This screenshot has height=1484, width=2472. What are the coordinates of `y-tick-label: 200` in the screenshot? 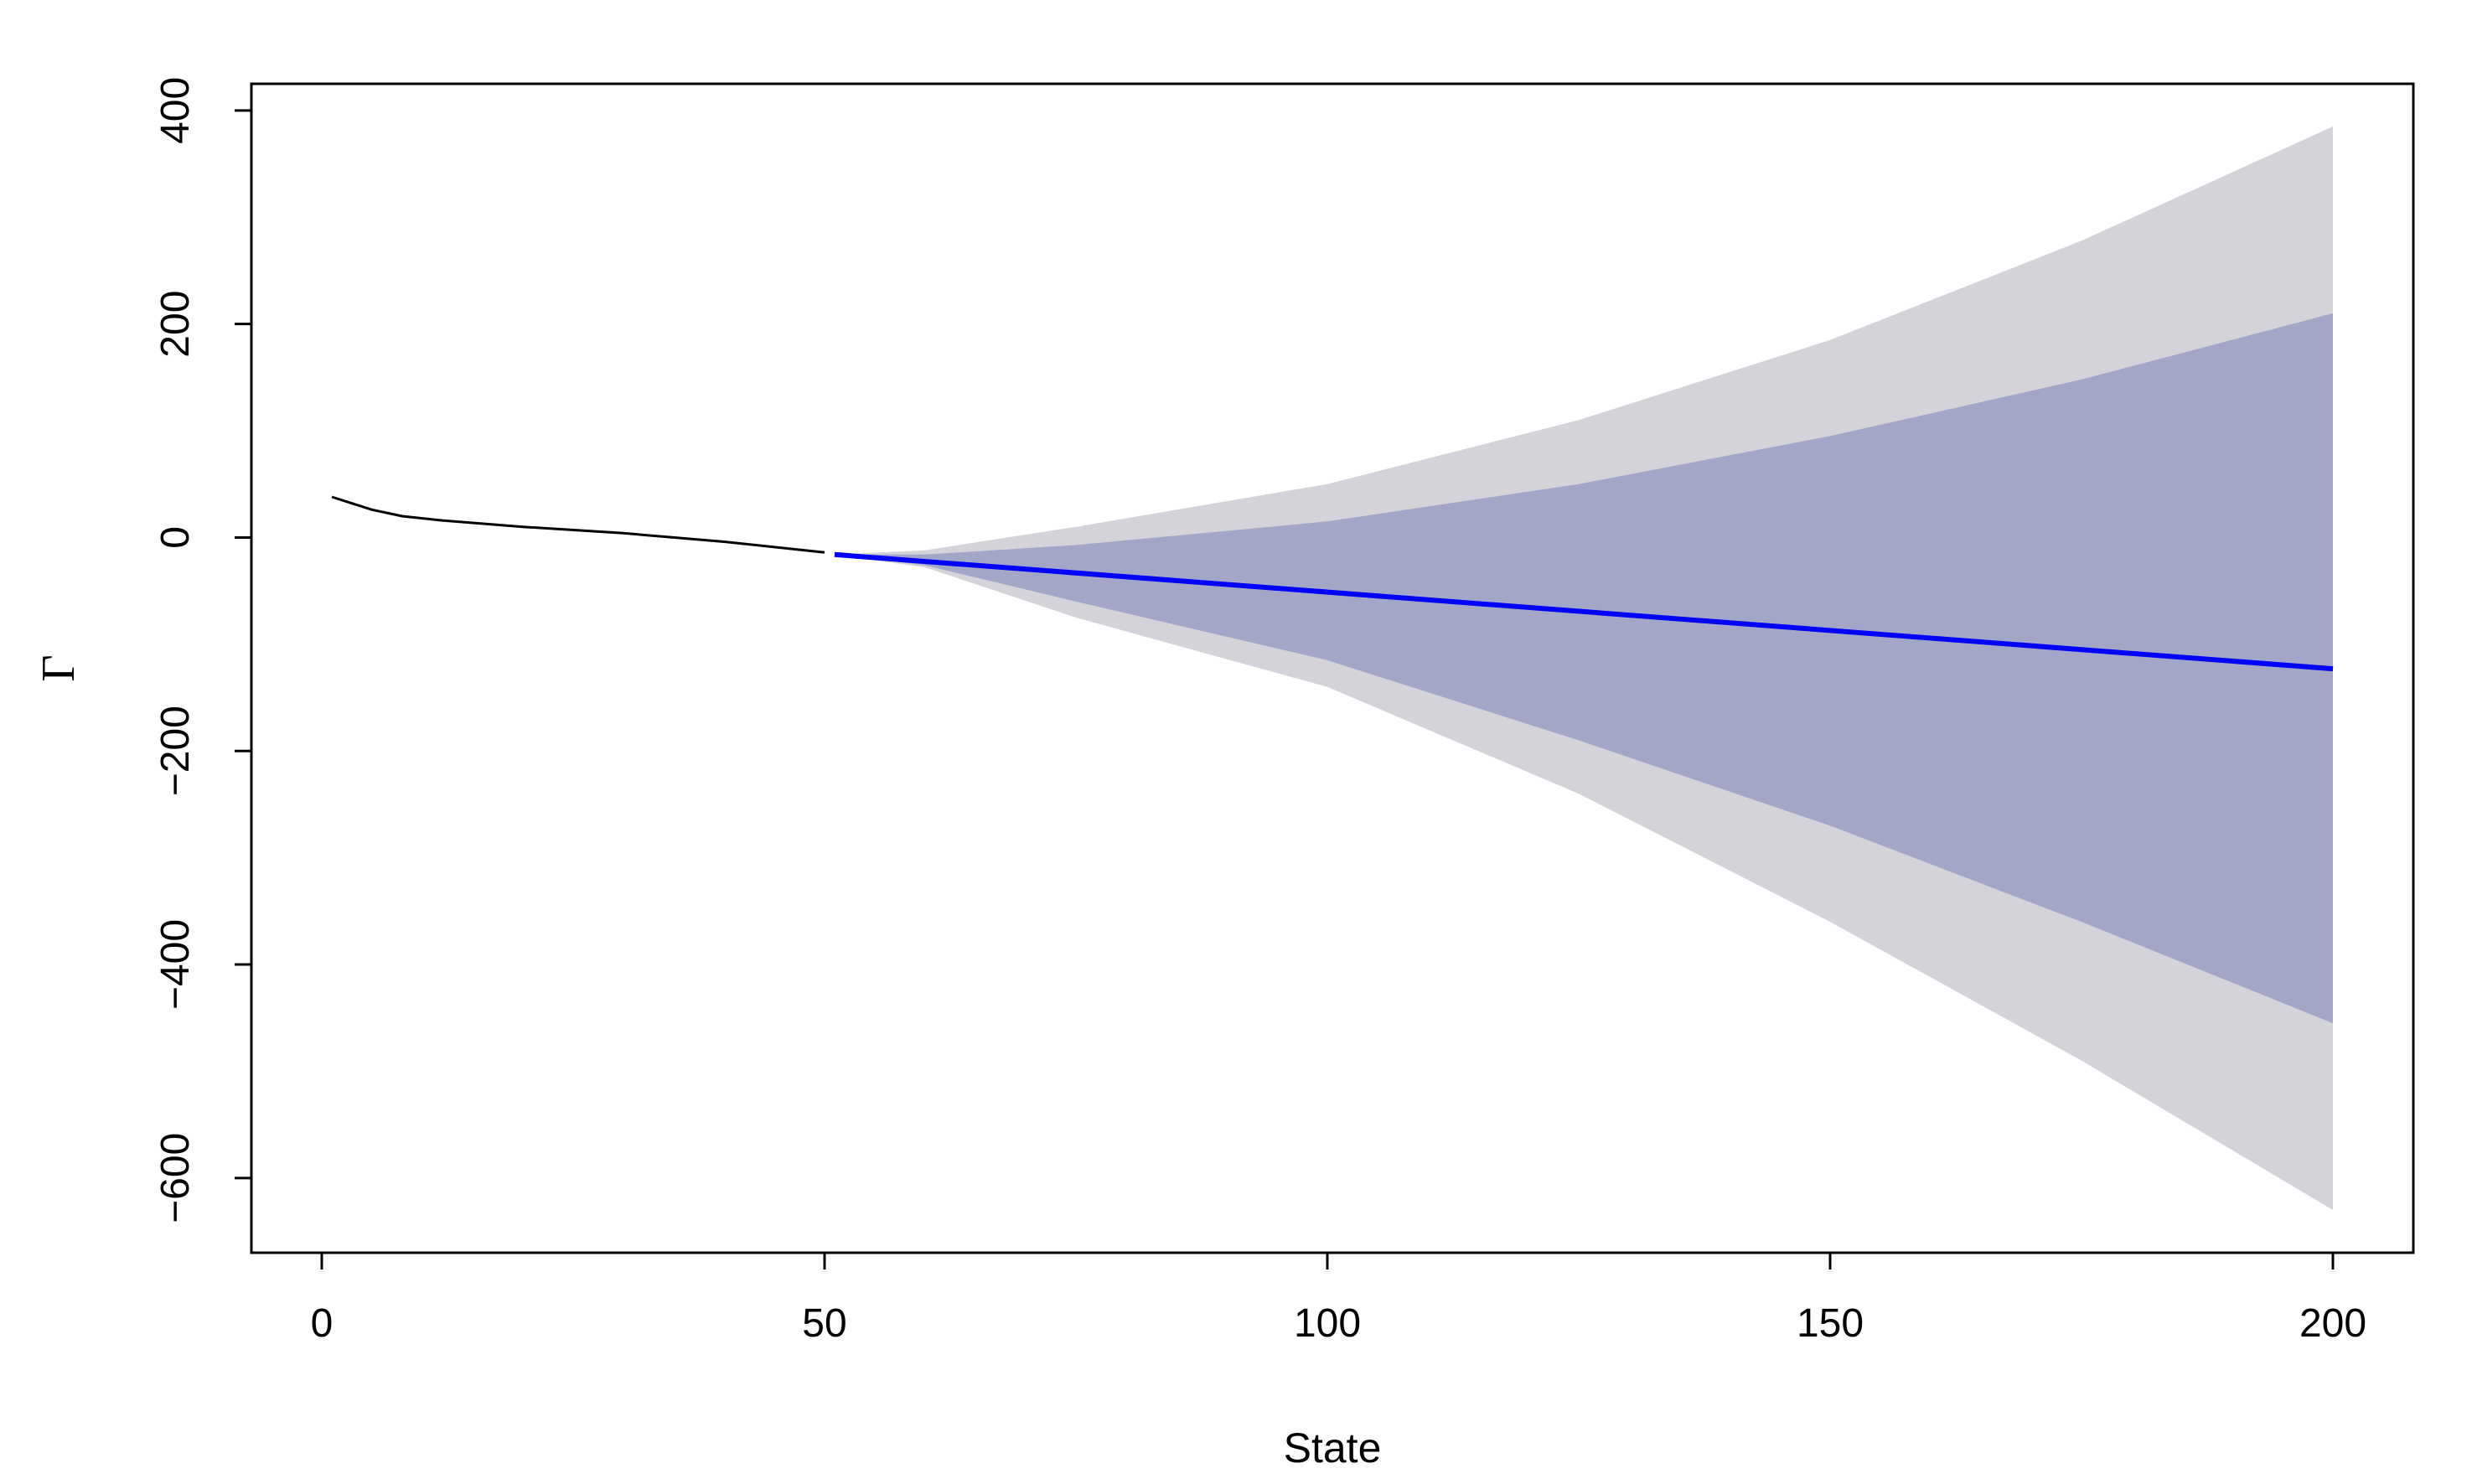 It's located at (175, 324).